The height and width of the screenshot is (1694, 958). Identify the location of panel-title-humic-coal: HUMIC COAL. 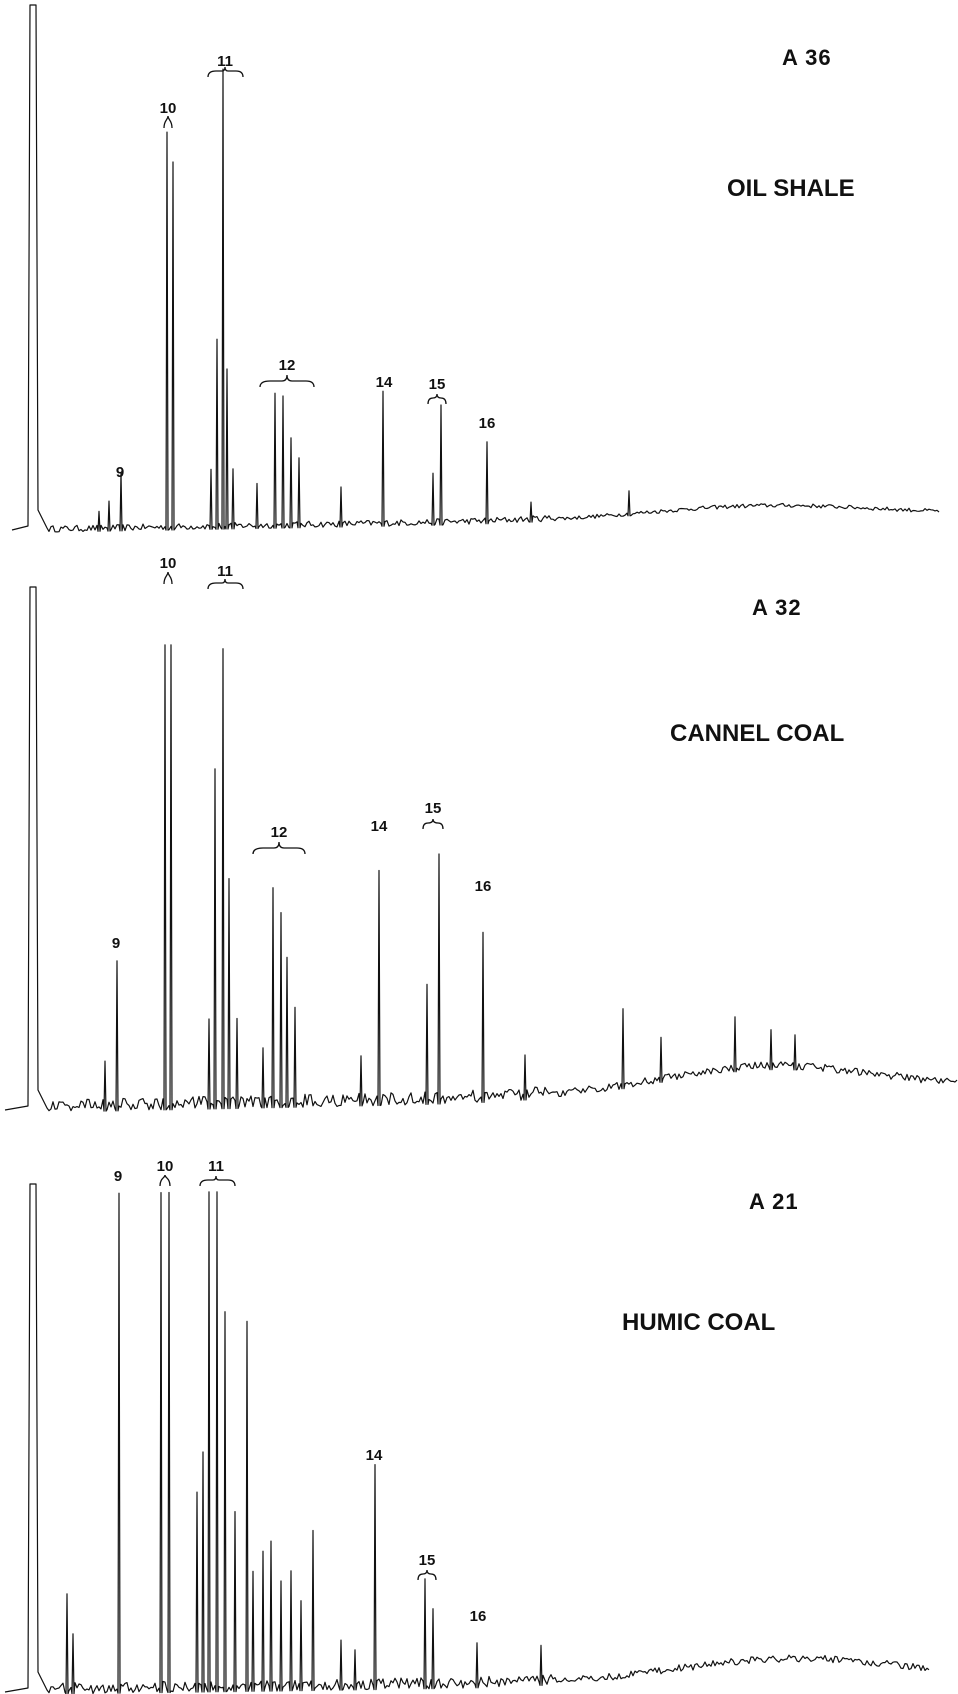
(698, 1322).